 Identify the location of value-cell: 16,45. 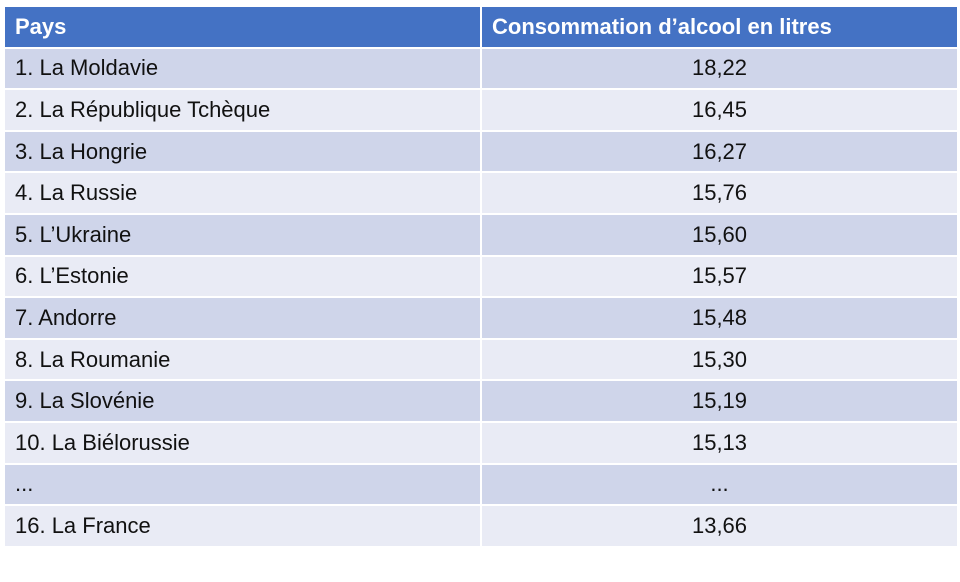
(719, 110).